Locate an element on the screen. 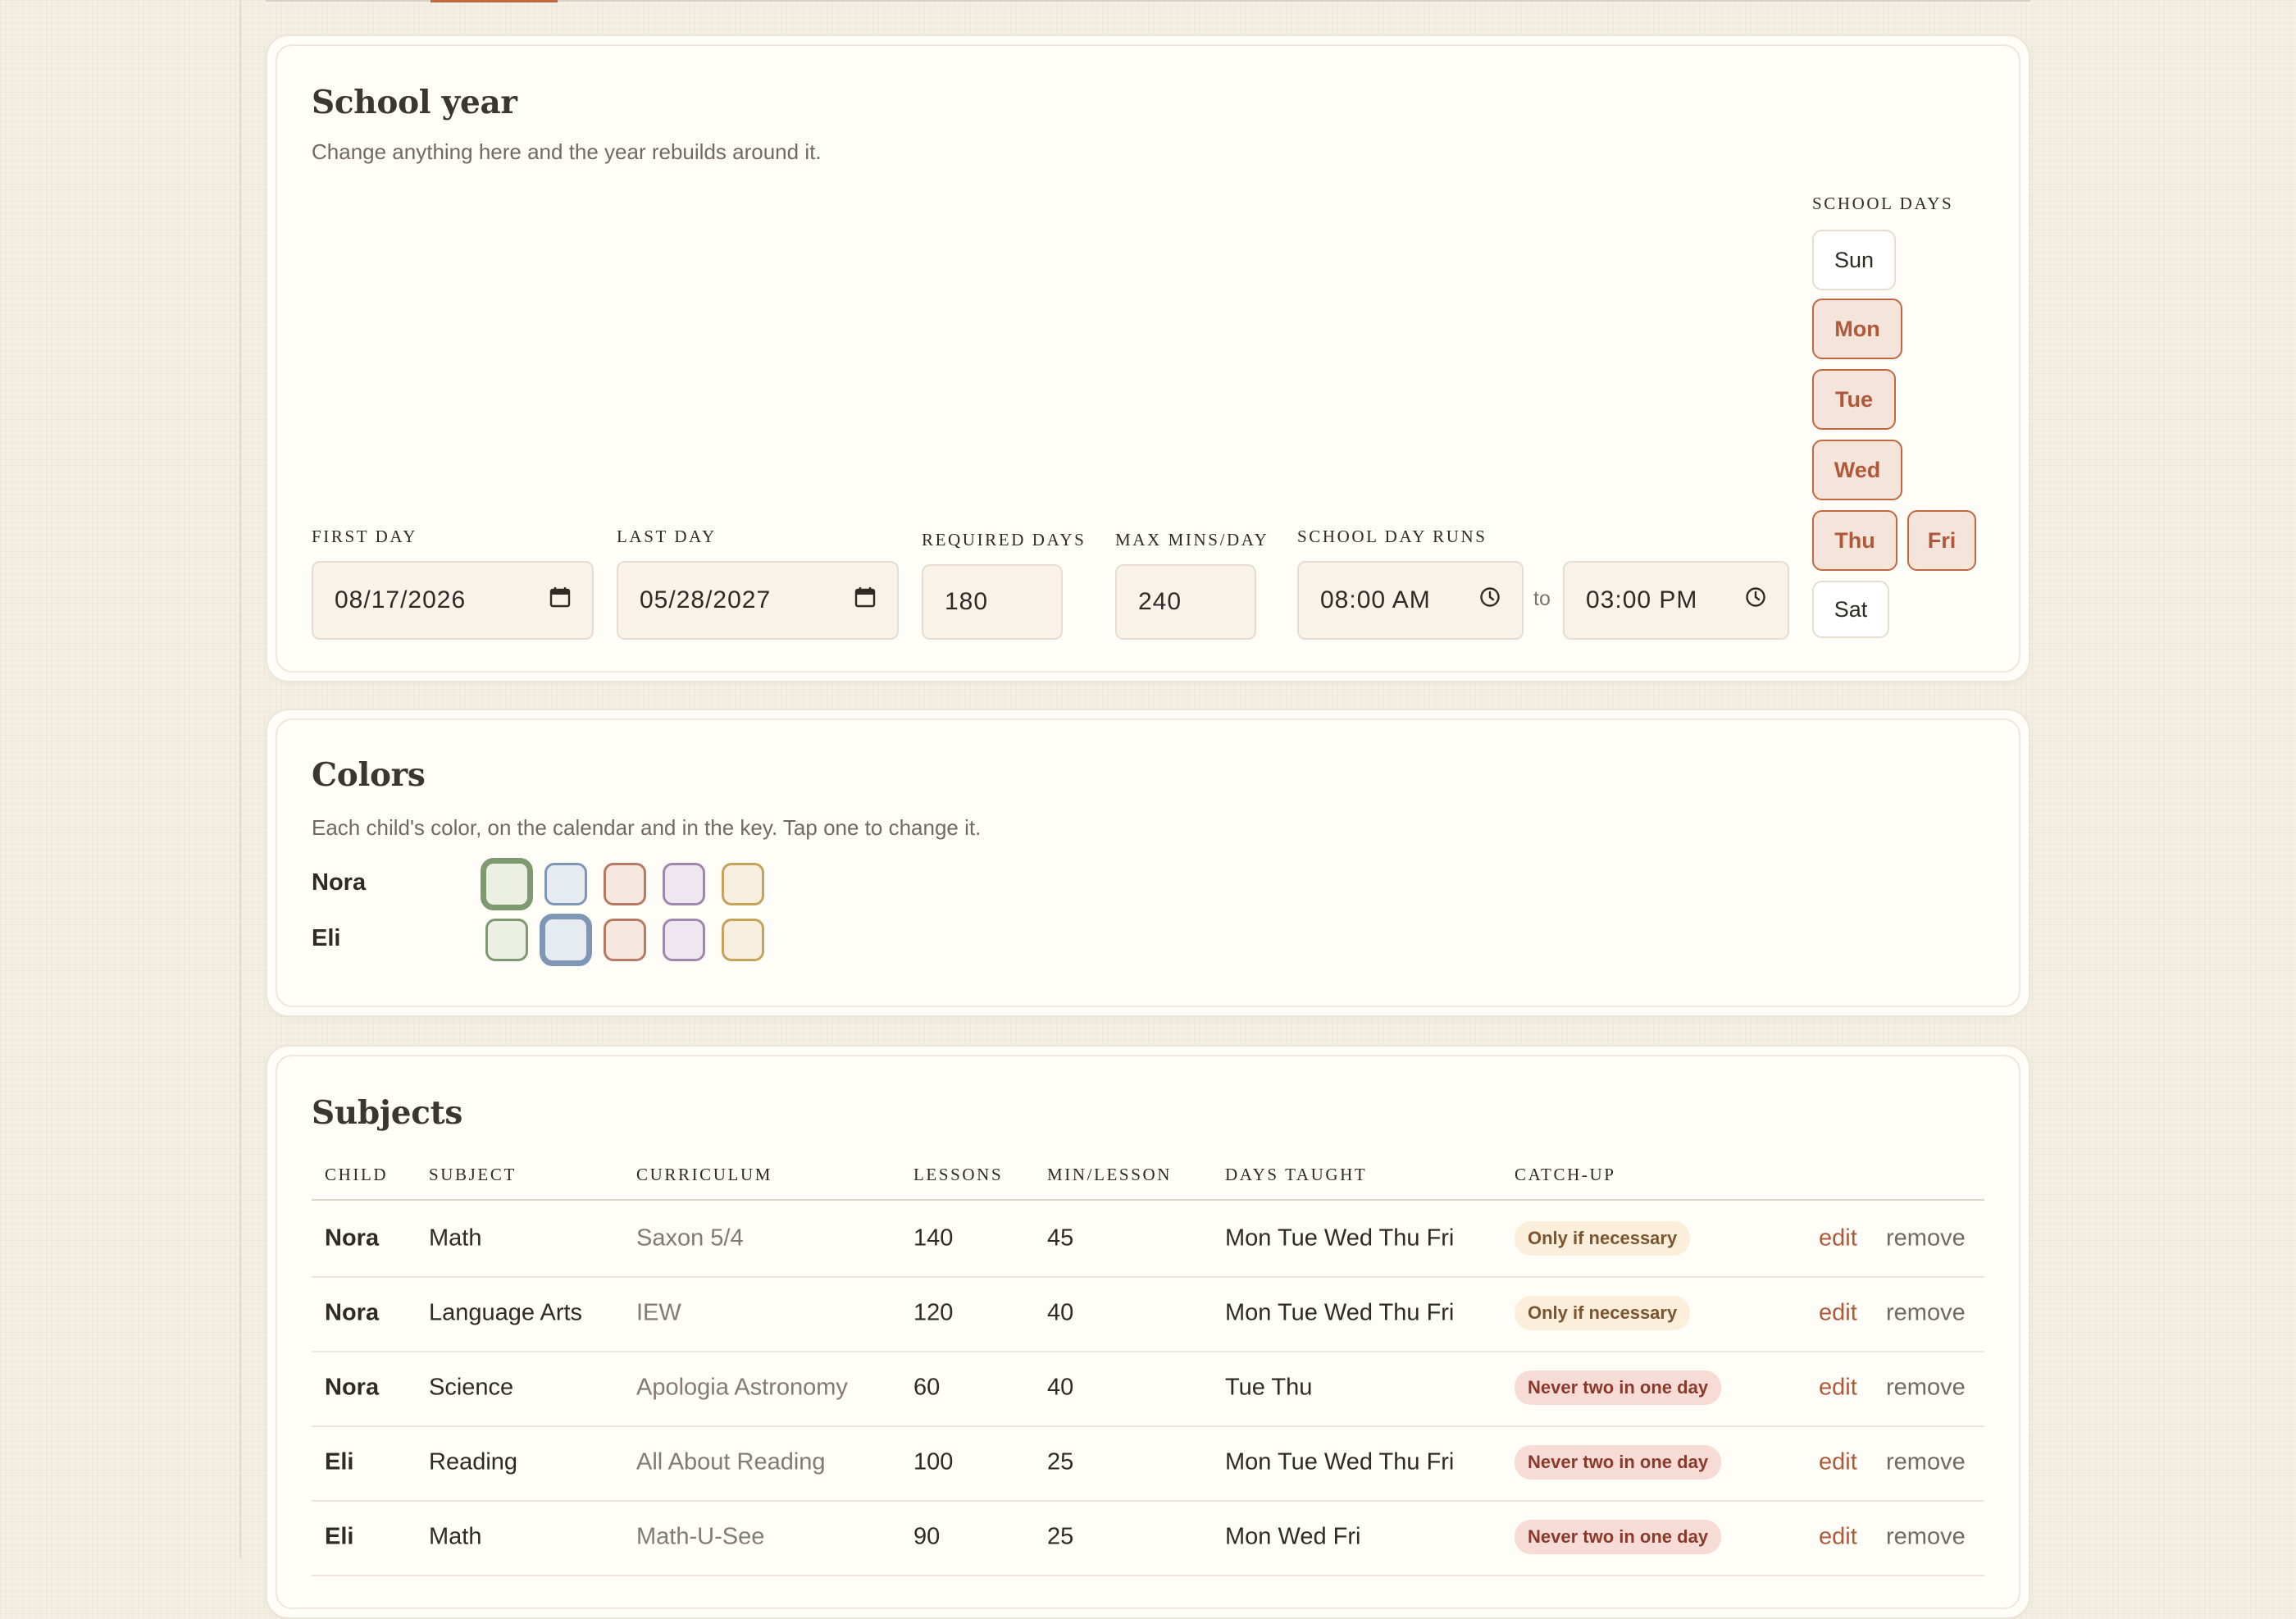  cell-curriculum: Saxon 5/4 is located at coordinates (690, 1238).